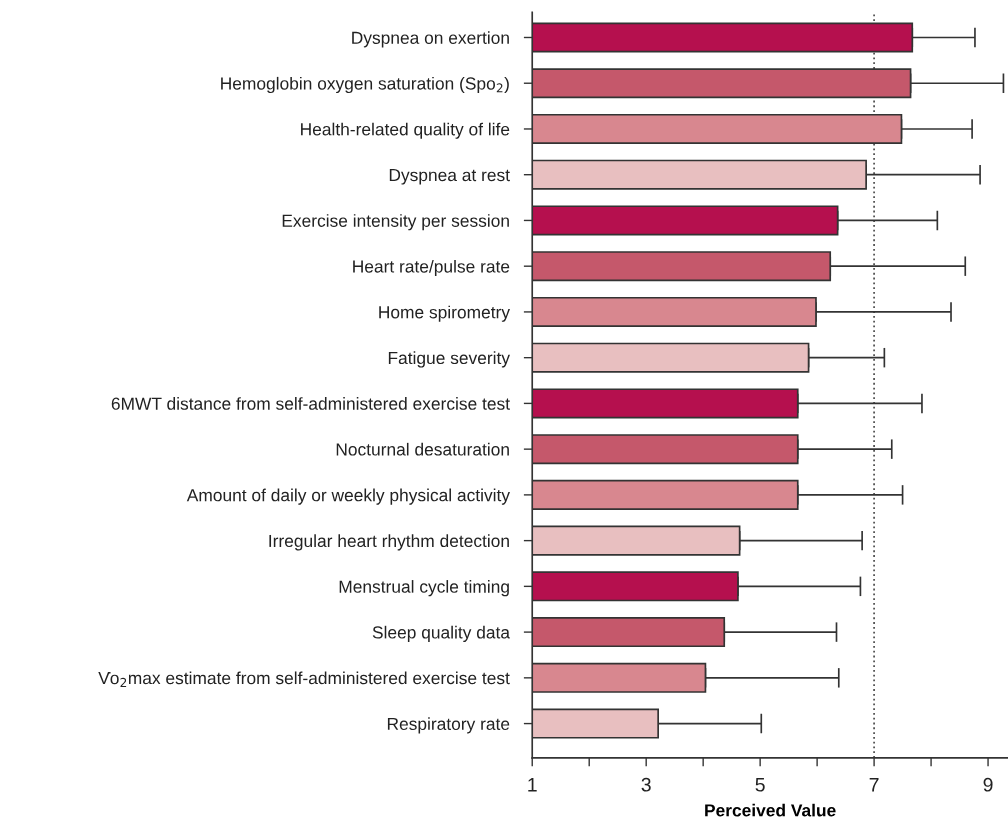 The width and height of the screenshot is (1008, 822). I want to click on y-tick-label: Health-related quality of life, so click(405, 130).